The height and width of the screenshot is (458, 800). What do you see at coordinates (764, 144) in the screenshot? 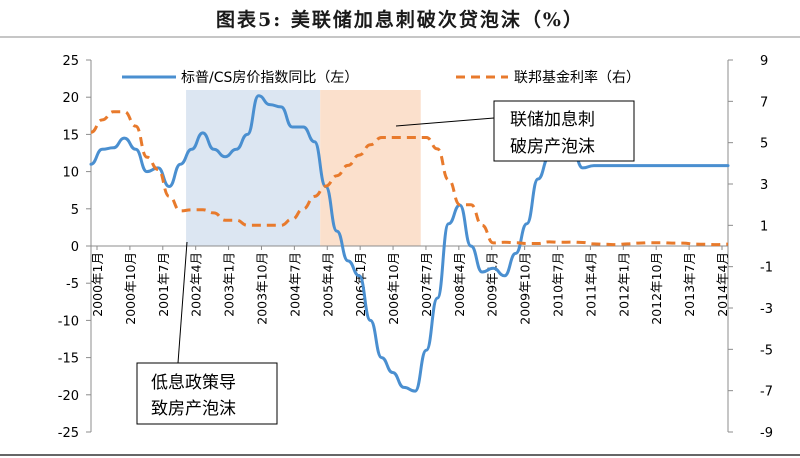
I see `right-tick-label: 5` at bounding box center [764, 144].